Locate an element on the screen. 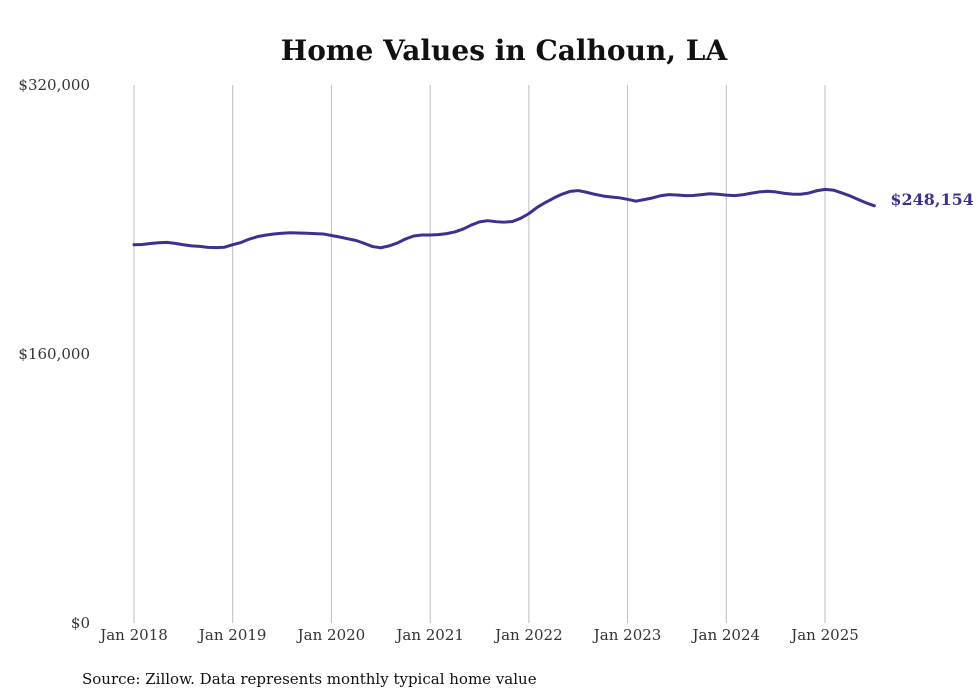 Image resolution: width=980 pixels, height=699 pixels. y-tick-label: $320,000 is located at coordinates (54, 85).